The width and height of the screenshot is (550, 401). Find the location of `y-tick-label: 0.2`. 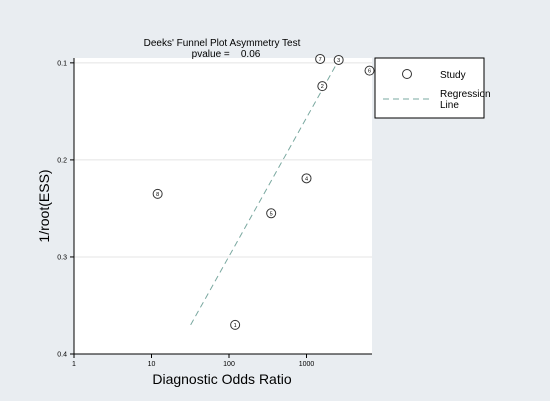

y-tick-label: 0.2 is located at coordinates (62, 160).